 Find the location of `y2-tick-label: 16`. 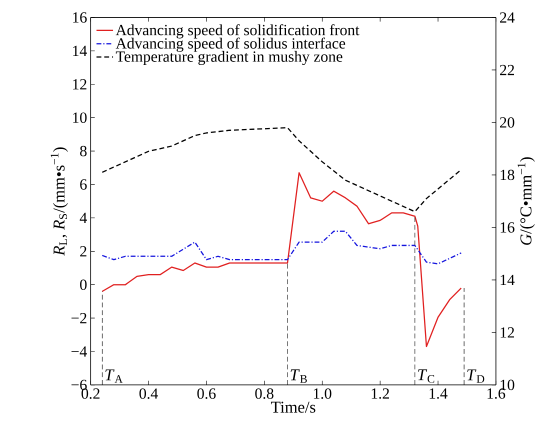

y2-tick-label: 16 is located at coordinates (507, 227).